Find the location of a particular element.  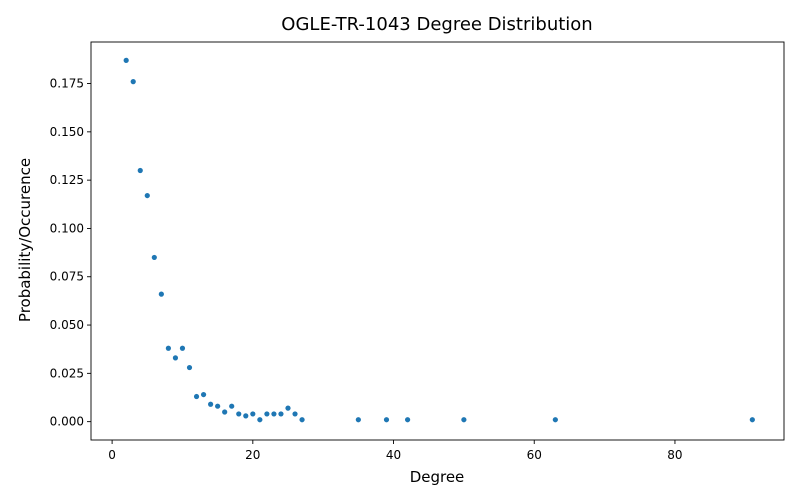

x-tick-label: 60 is located at coordinates (534, 455).